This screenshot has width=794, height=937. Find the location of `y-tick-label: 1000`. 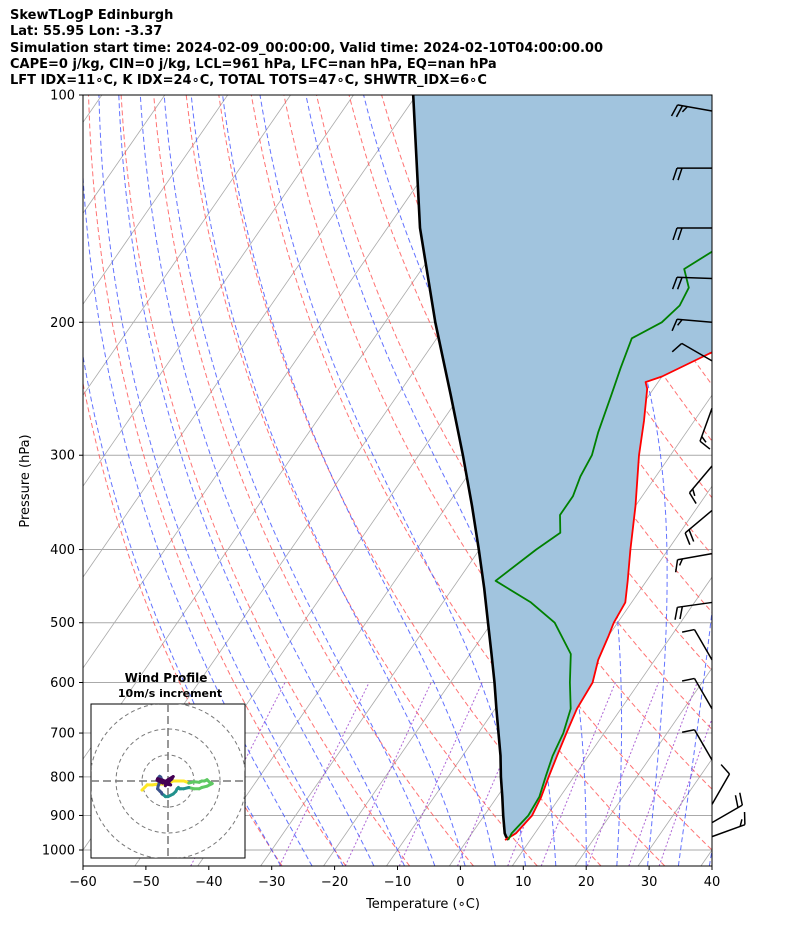

y-tick-label: 1000 is located at coordinates (58, 851).